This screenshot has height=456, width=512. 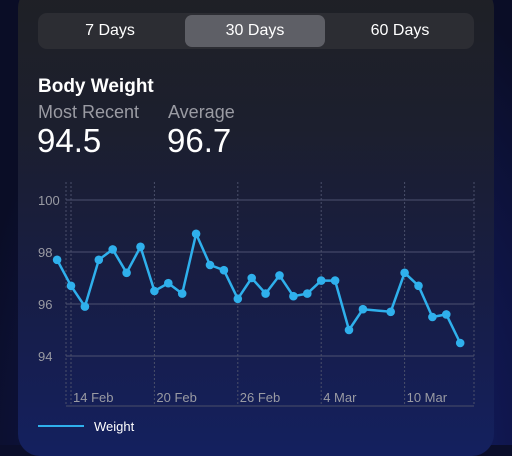 What do you see at coordinates (45, 252) in the screenshot?
I see `y-tick-label-98: 98` at bounding box center [45, 252].